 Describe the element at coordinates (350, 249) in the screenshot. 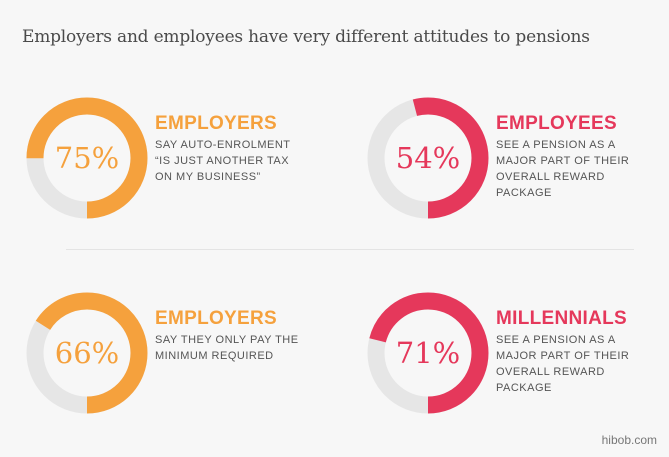

I see `divider` at that location.